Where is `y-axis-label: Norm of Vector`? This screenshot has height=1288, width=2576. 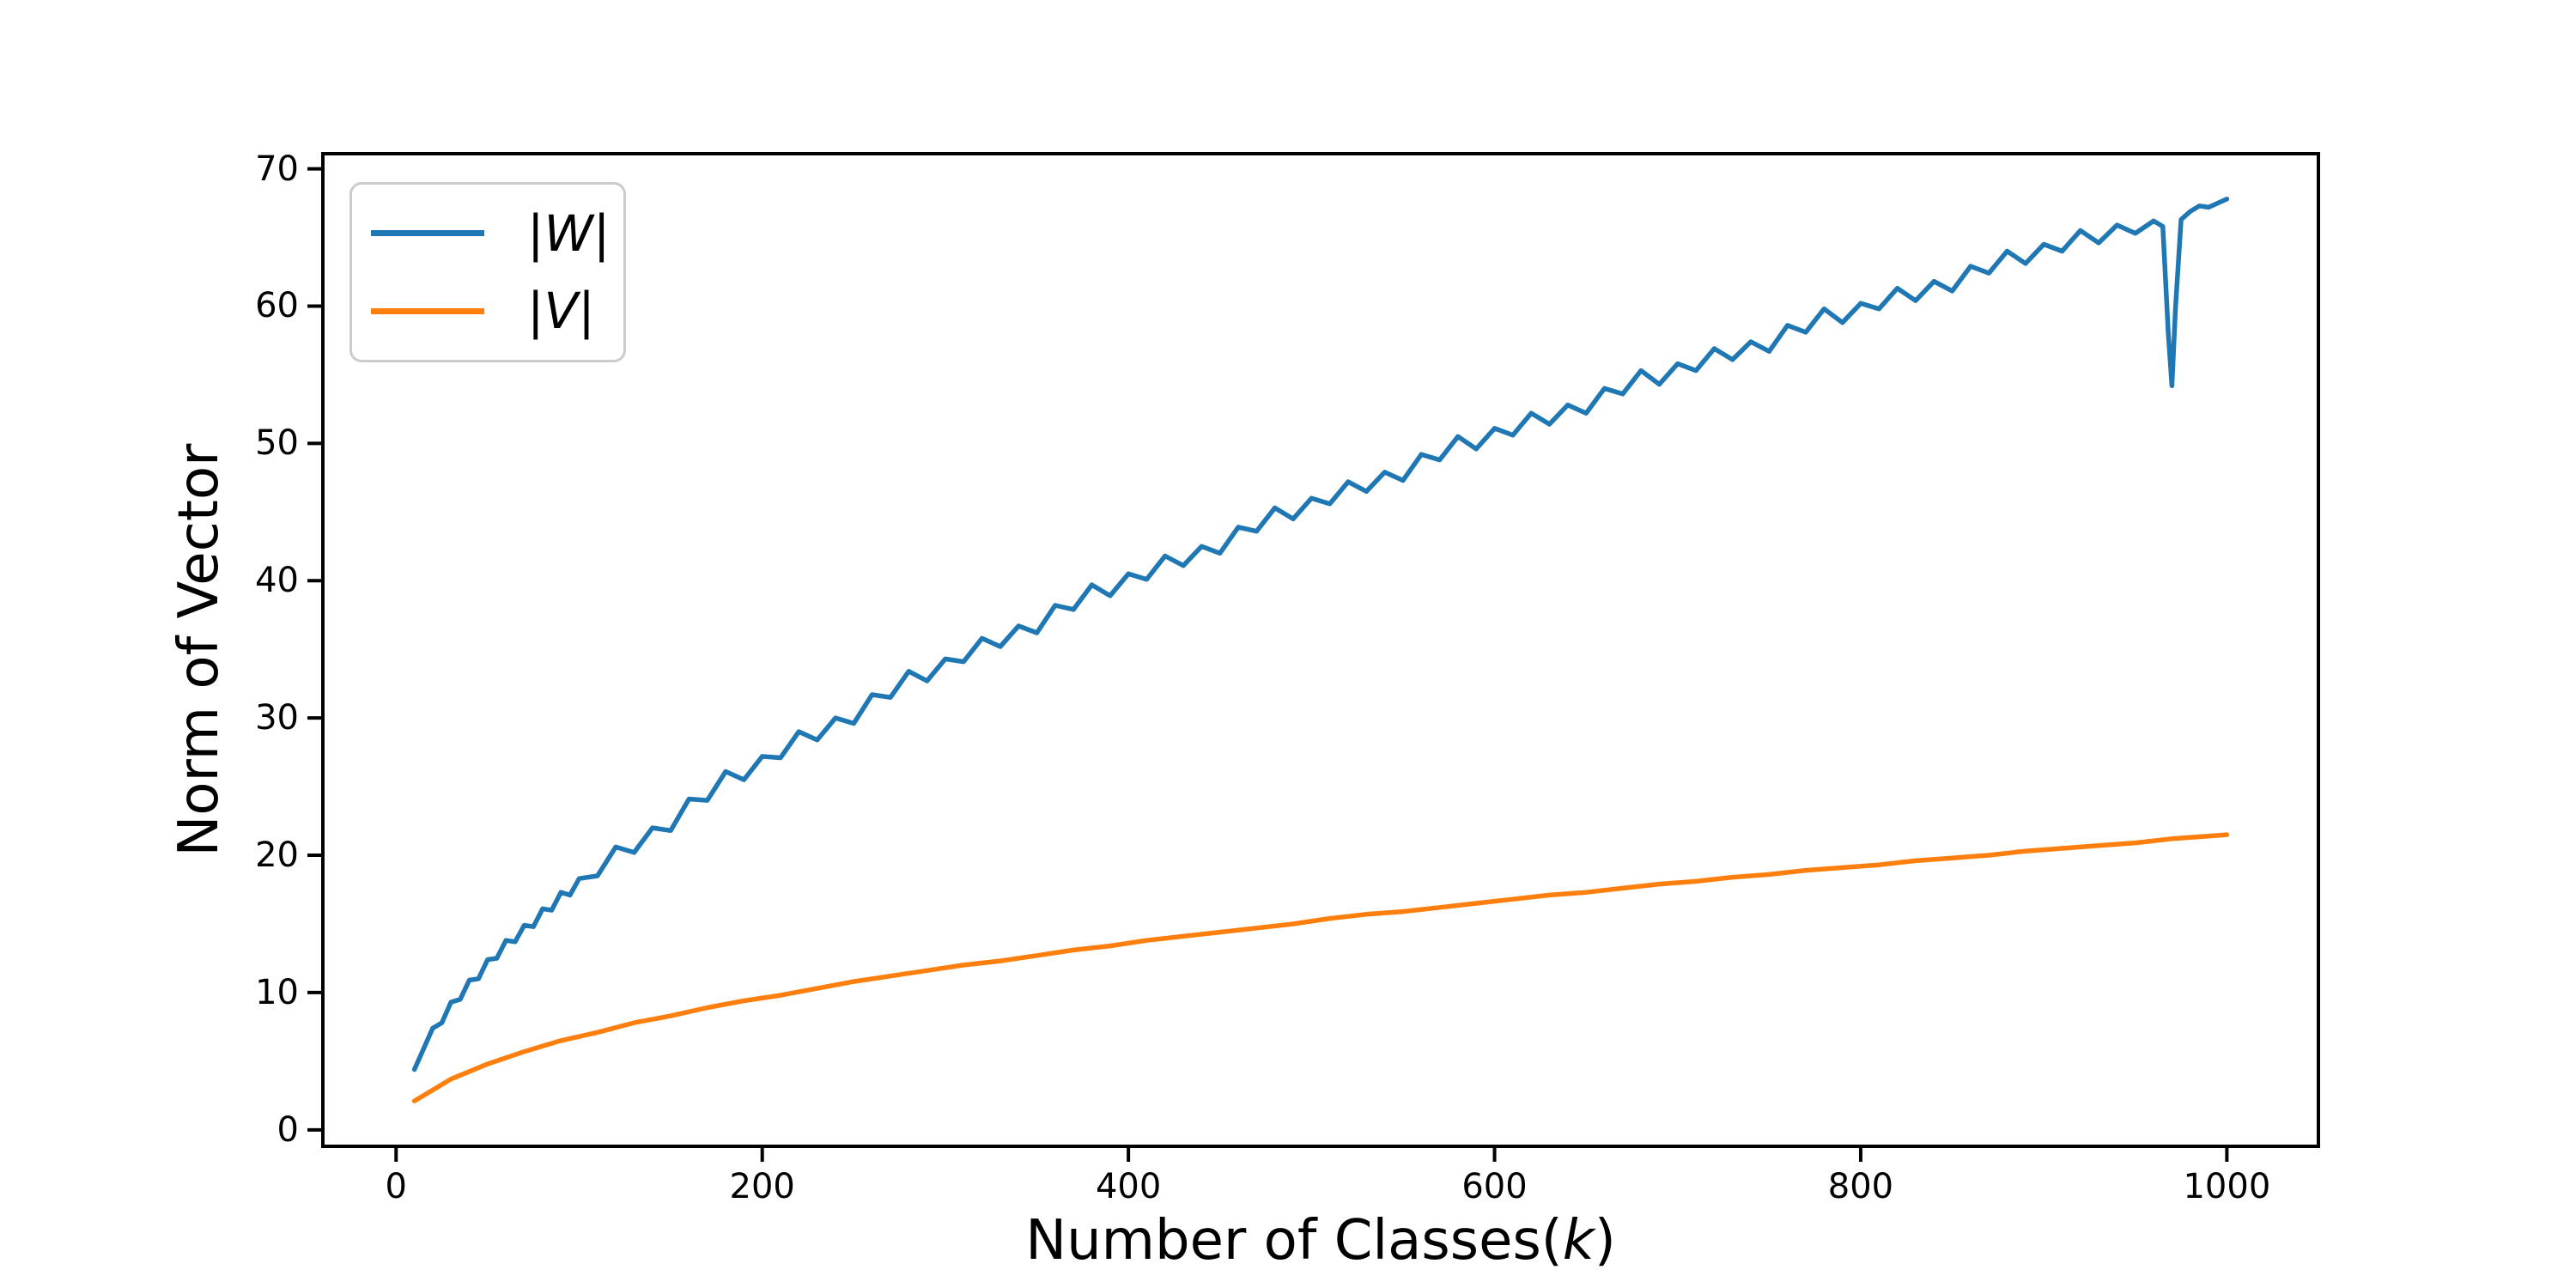
y-axis-label: Norm of Vector is located at coordinates (199, 650).